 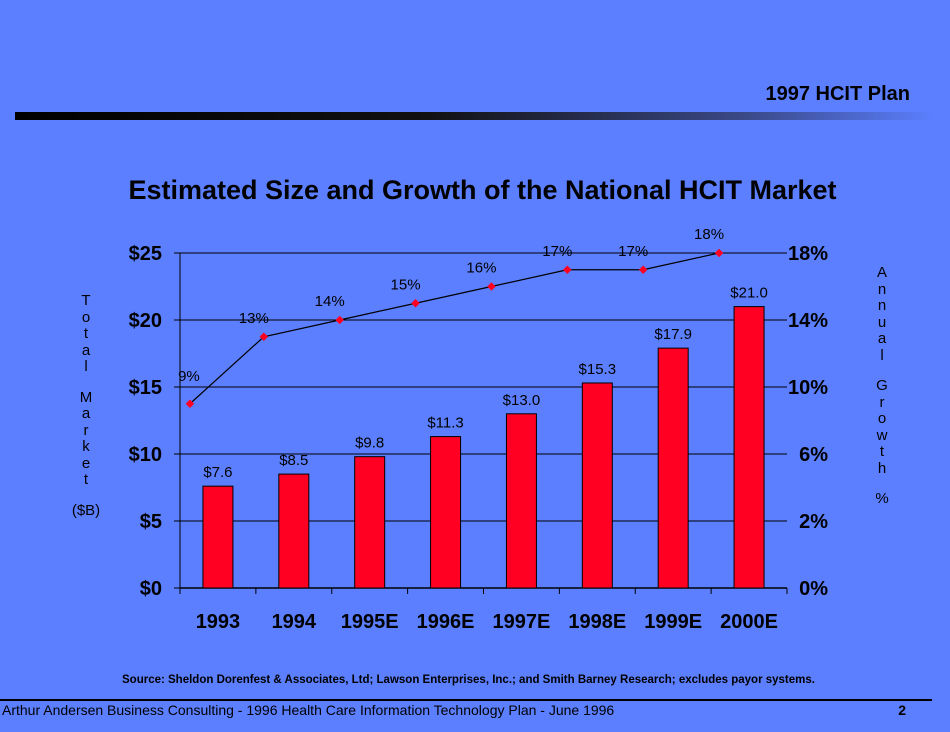 I want to click on bar-1997E, so click(x=521, y=501).